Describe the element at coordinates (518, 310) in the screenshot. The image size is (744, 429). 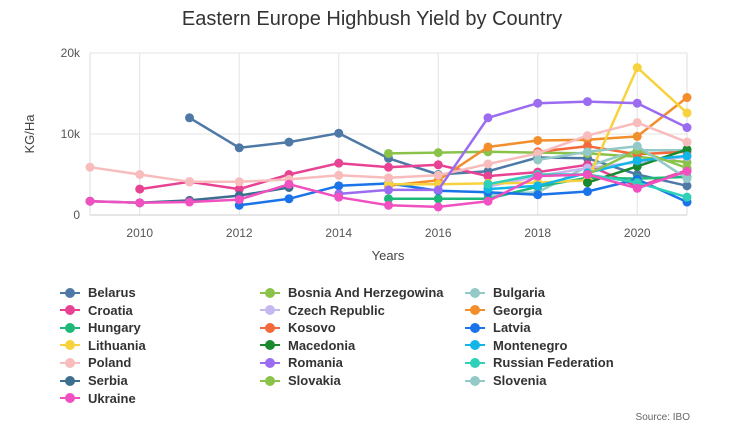
I see `legend-label: Georgia` at that location.